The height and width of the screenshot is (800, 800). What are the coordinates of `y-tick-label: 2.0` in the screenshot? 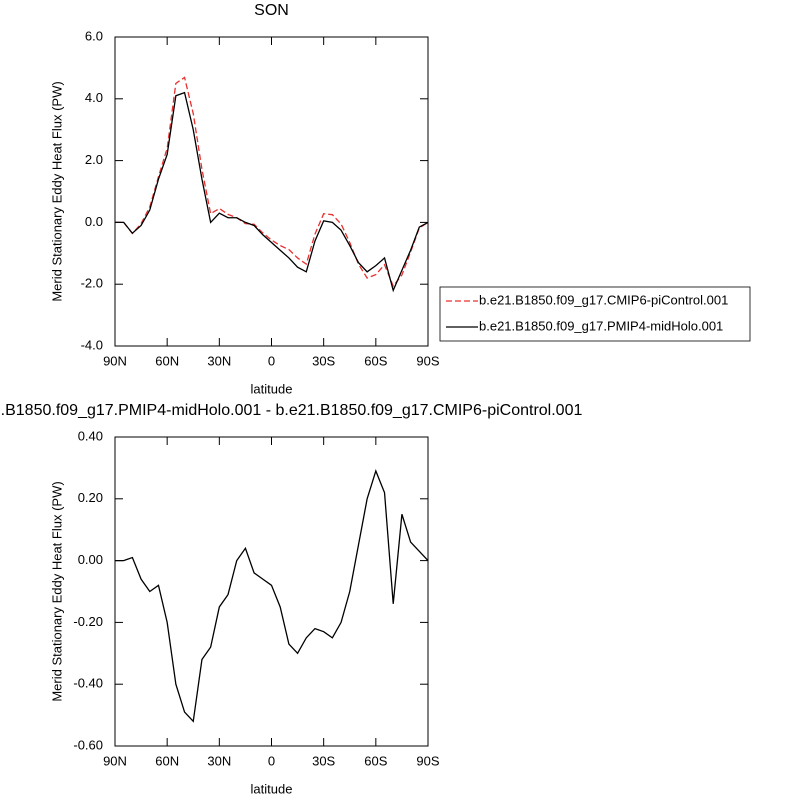 It's located at (94, 159).